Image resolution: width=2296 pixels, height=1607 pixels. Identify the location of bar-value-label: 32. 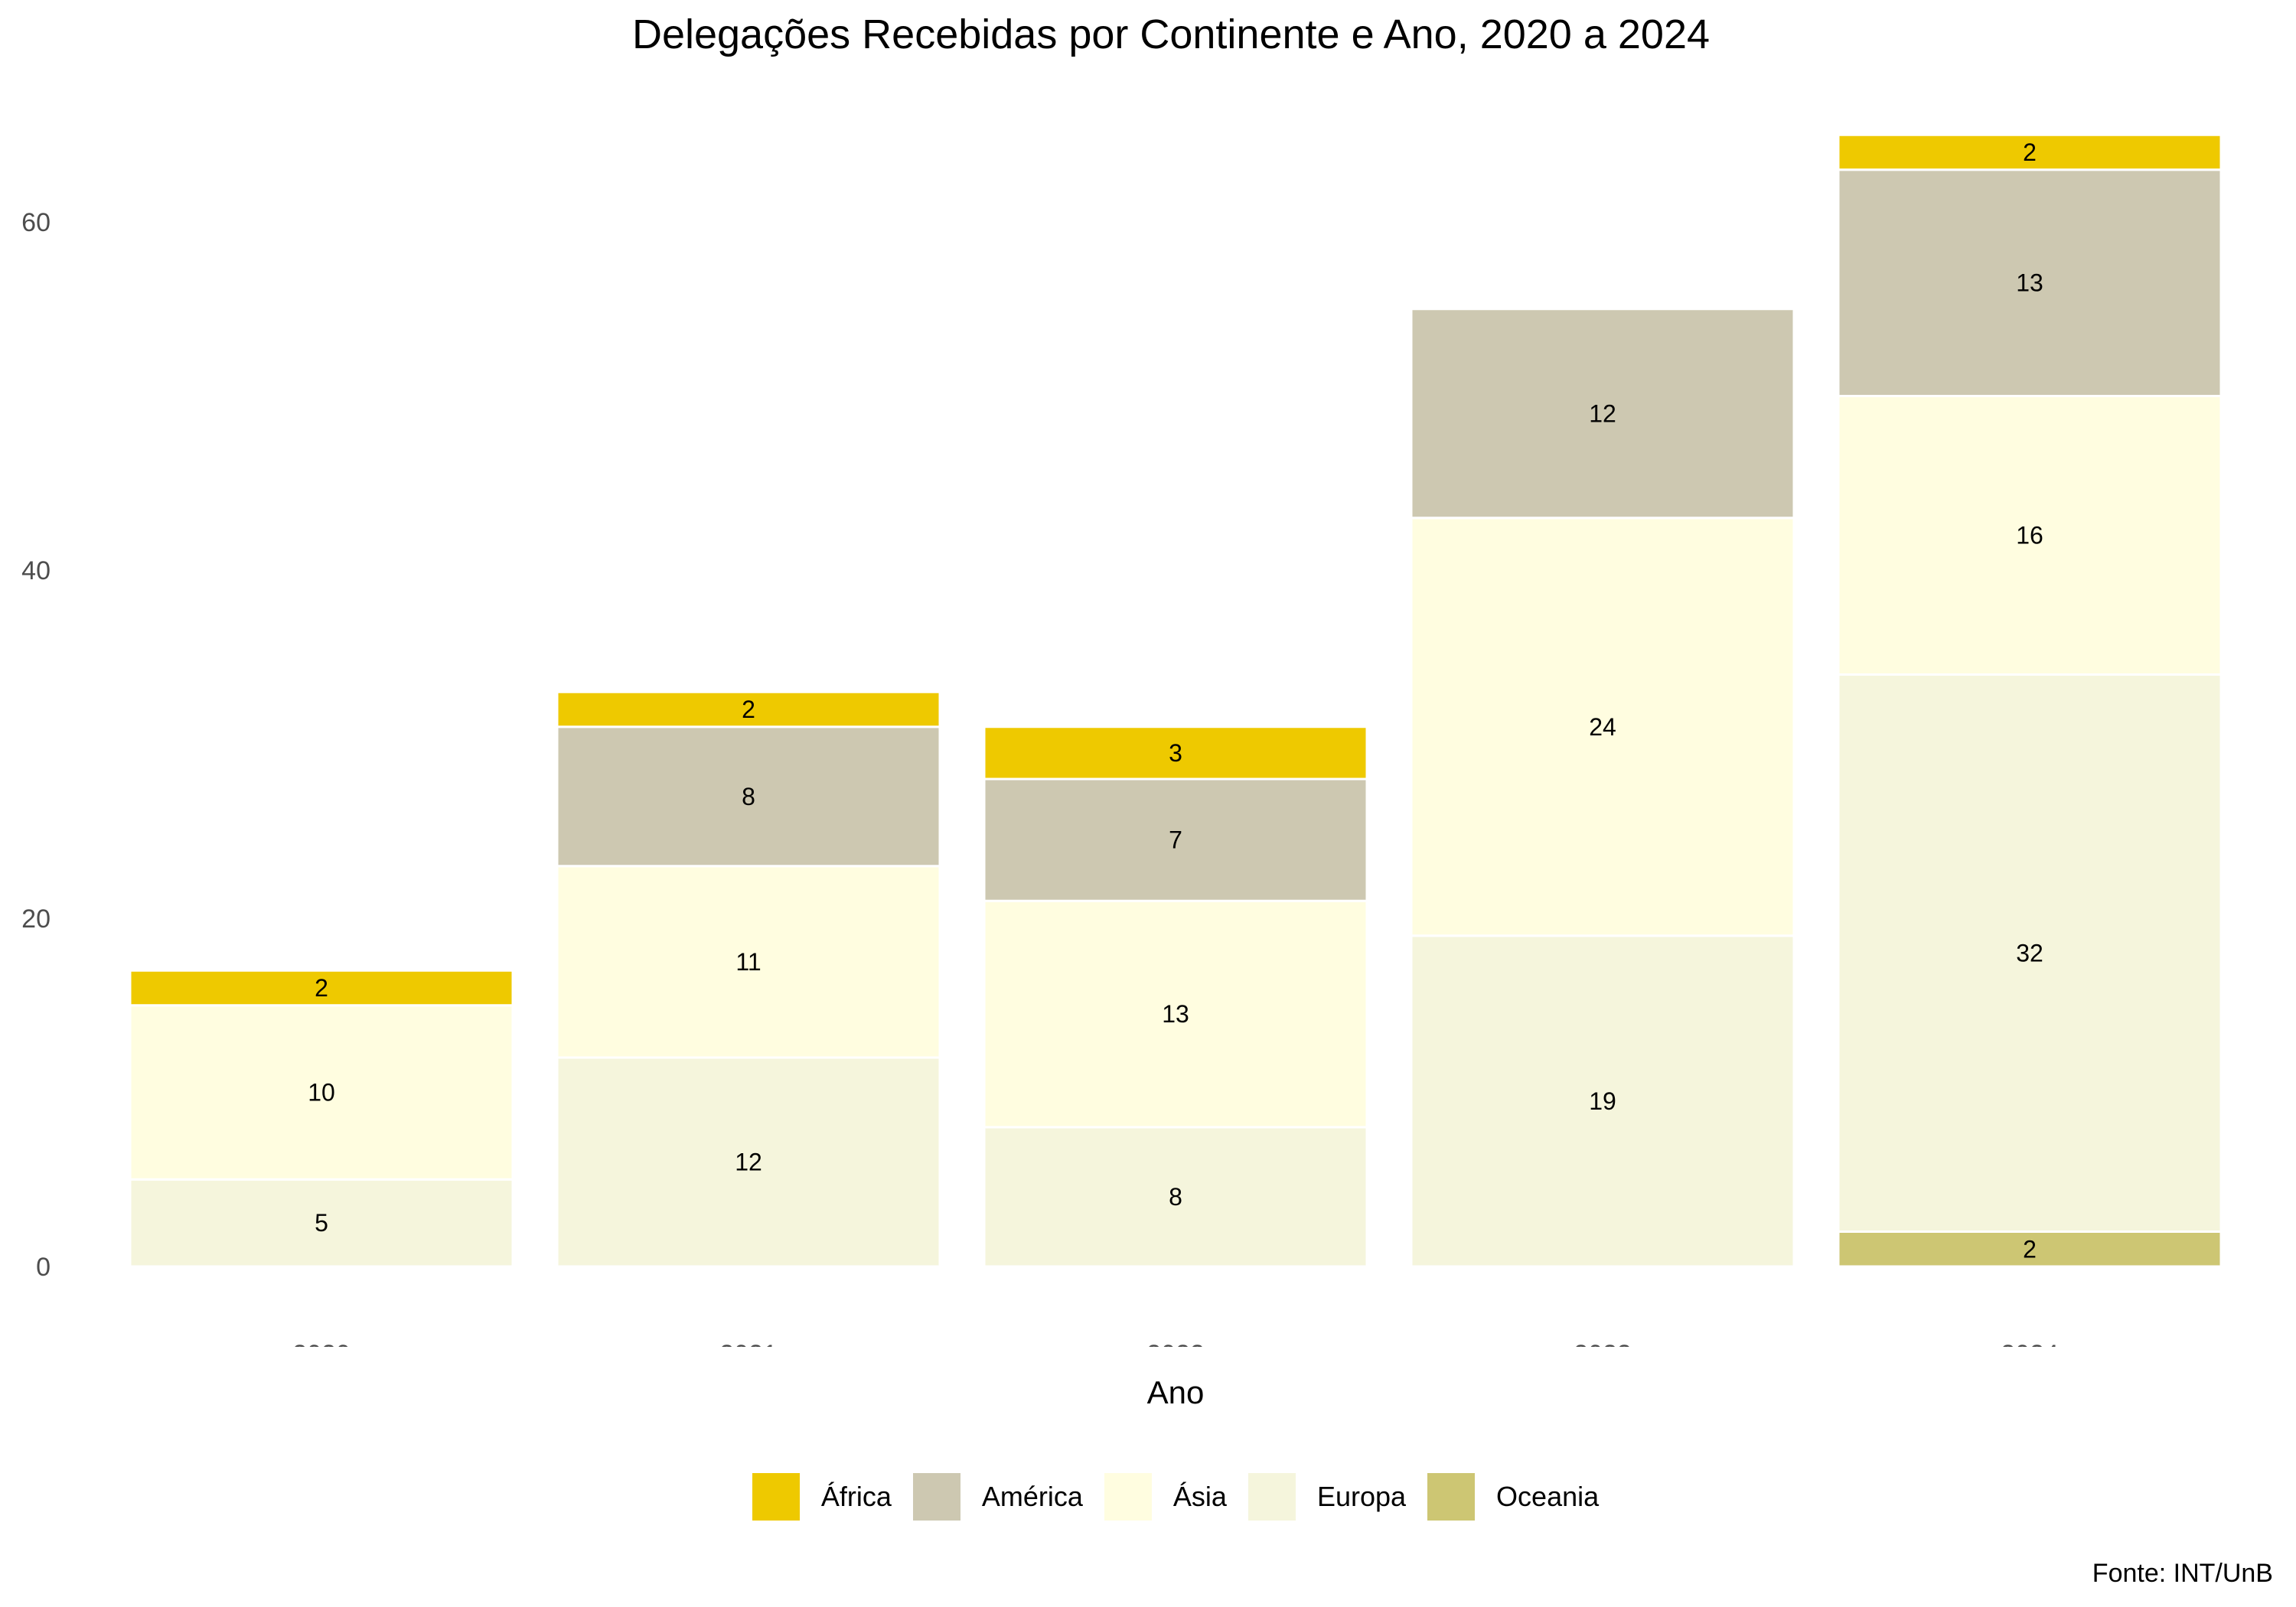
(2029, 953).